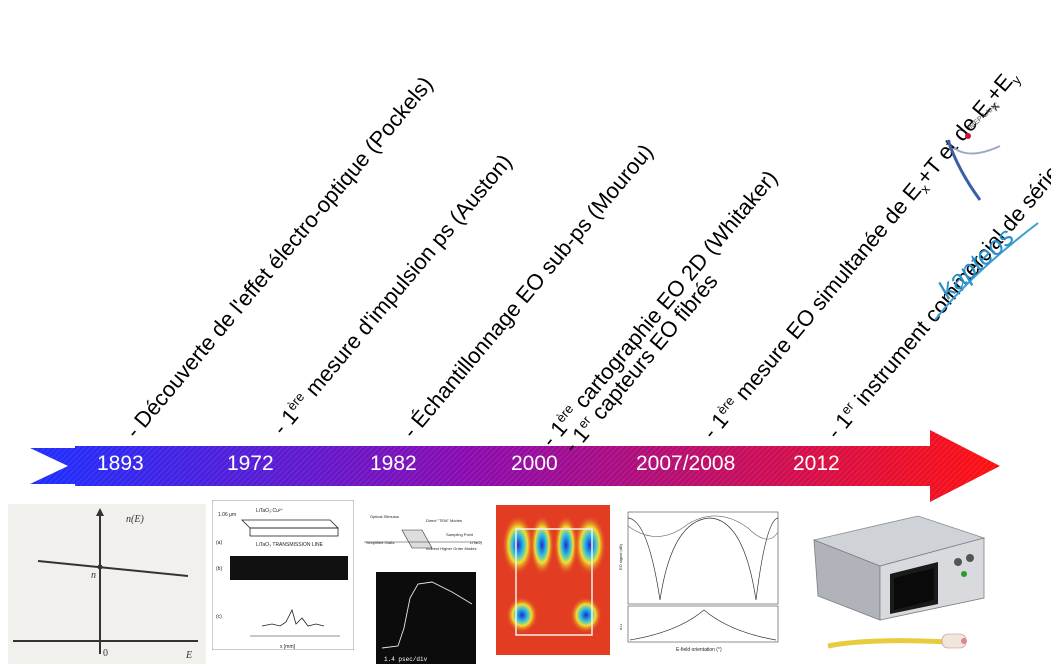 The width and height of the screenshot is (1051, 667). Describe the element at coordinates (406, 659) in the screenshot. I see `svg-text: 1.4 psec/div` at that location.